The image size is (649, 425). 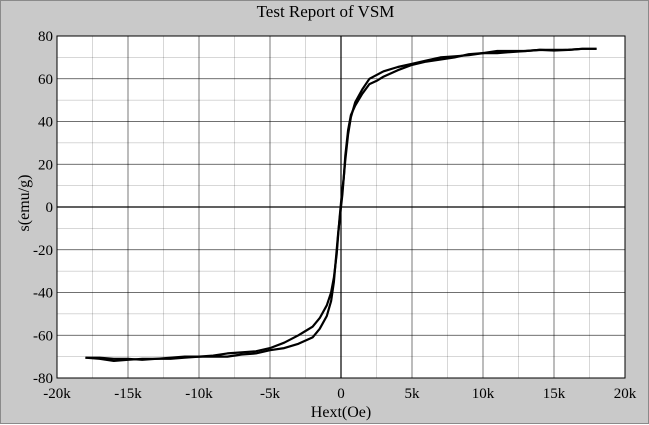 I want to click on y-tick-label: -80, so click(x=43, y=379).